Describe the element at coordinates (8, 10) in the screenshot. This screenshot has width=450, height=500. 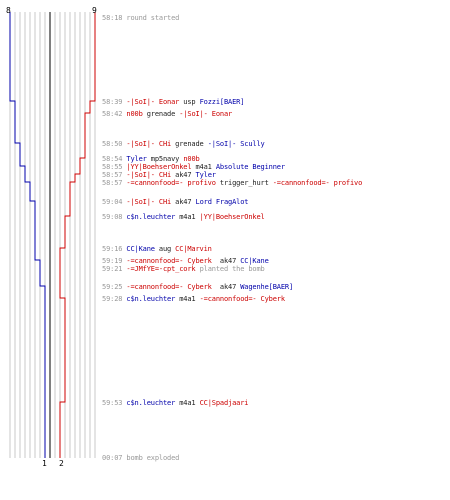
I see `blue-start-count: 8` at that location.